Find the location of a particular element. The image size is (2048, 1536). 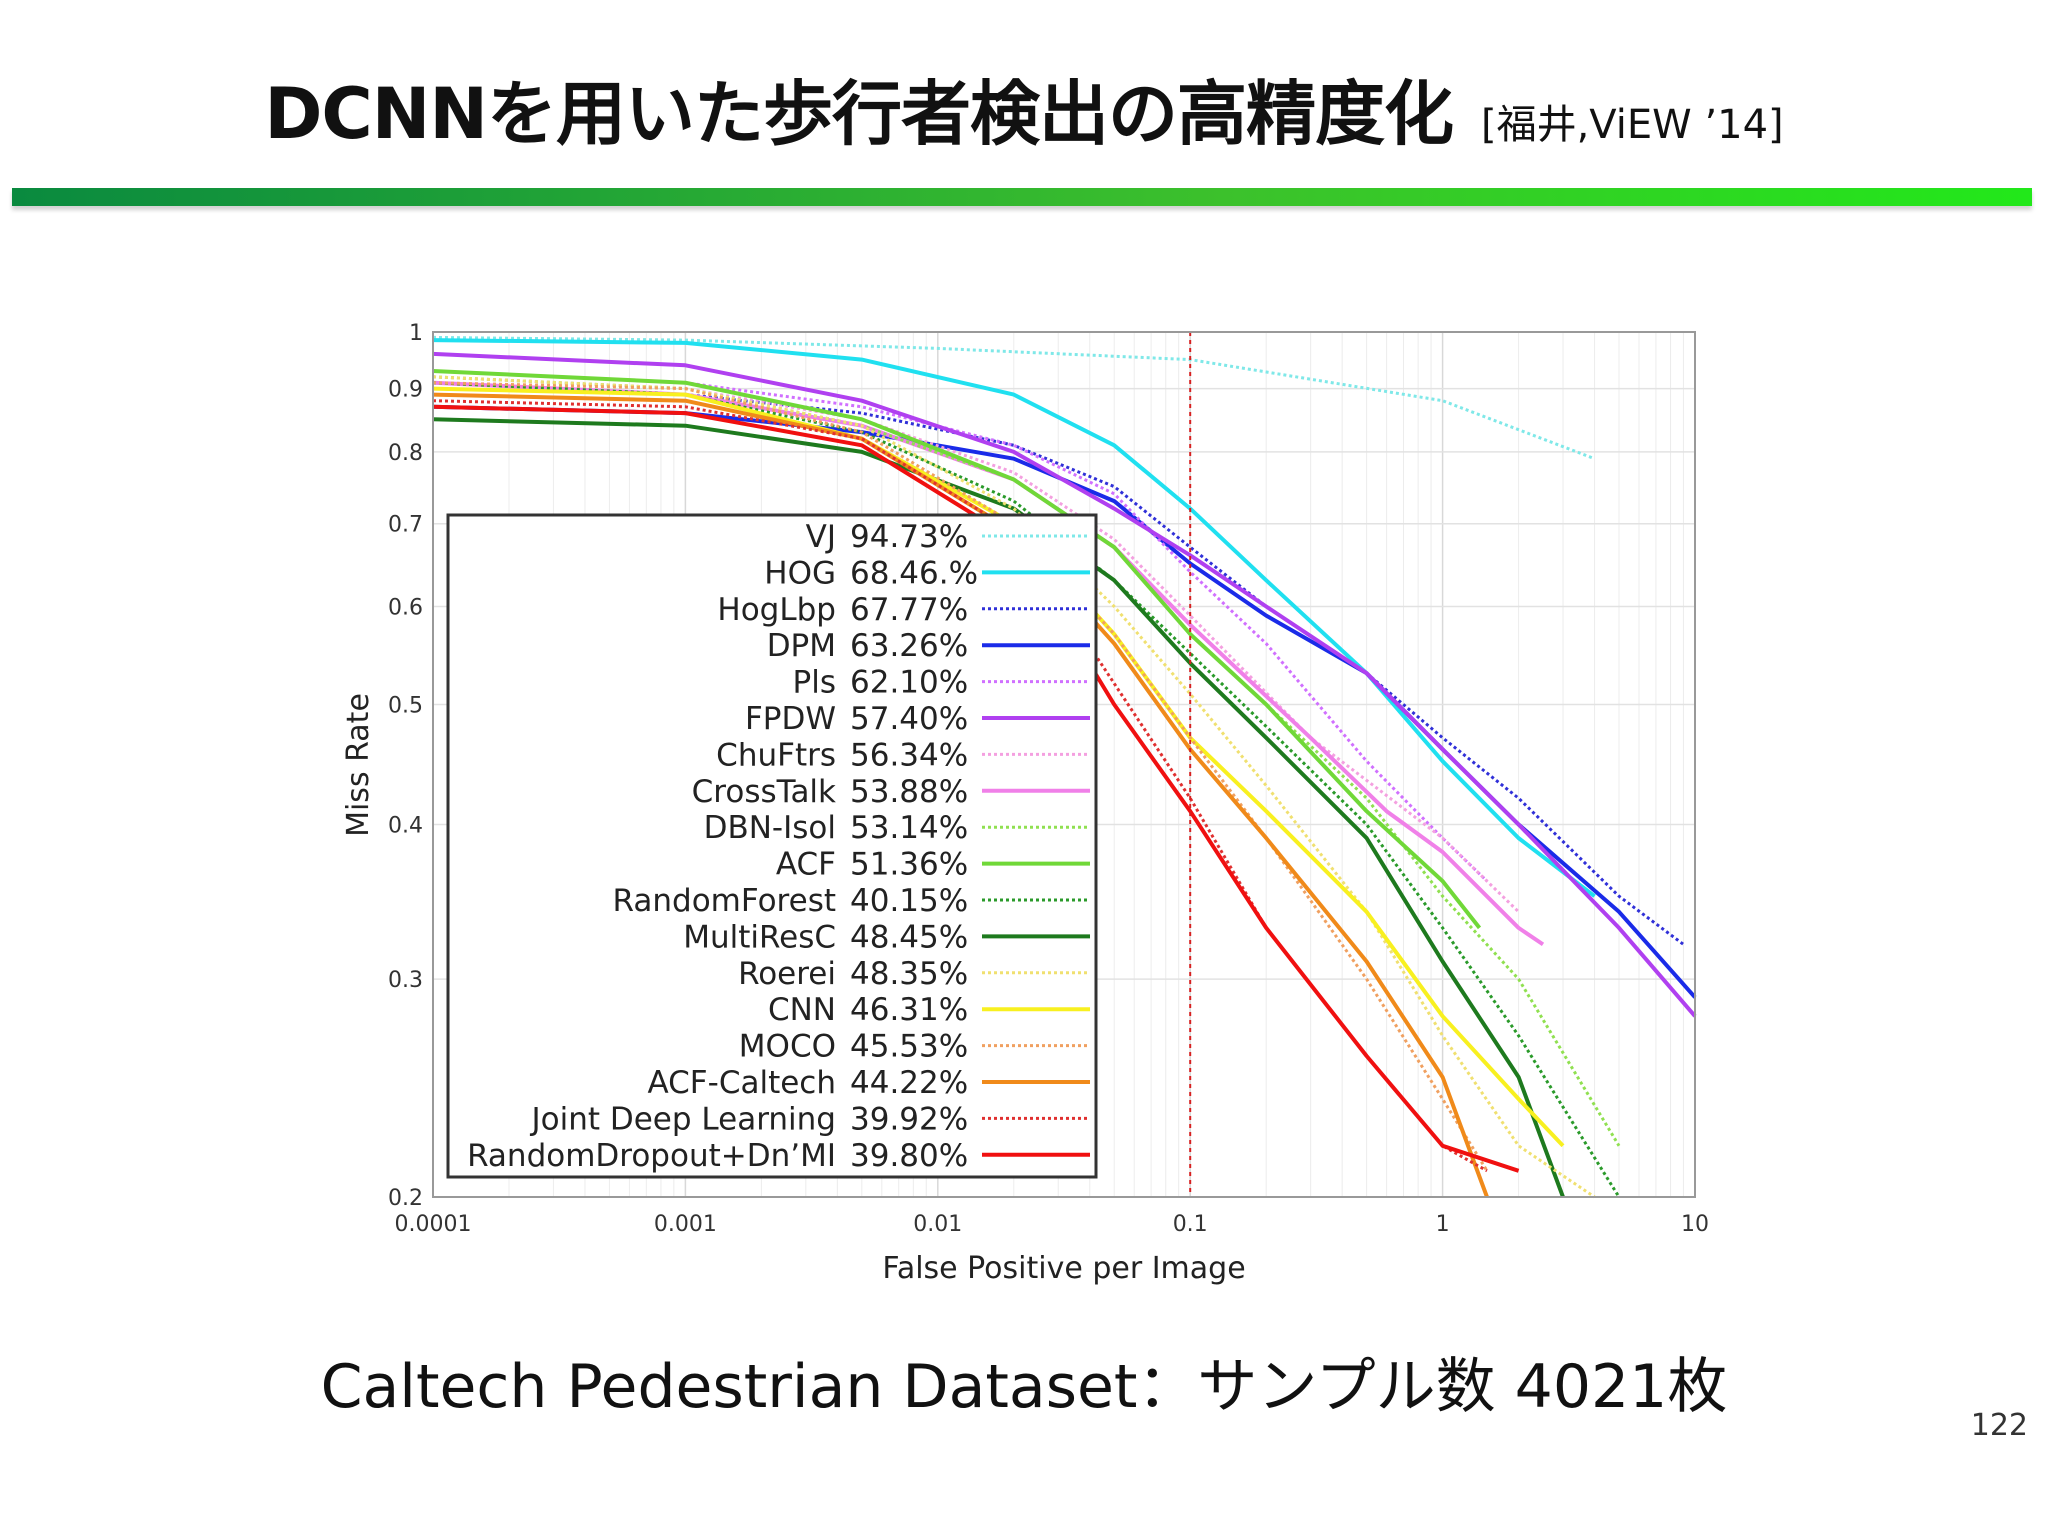

title-text: DCNNを用いた歩行者検出の高精度化 is located at coordinates (859, 114).